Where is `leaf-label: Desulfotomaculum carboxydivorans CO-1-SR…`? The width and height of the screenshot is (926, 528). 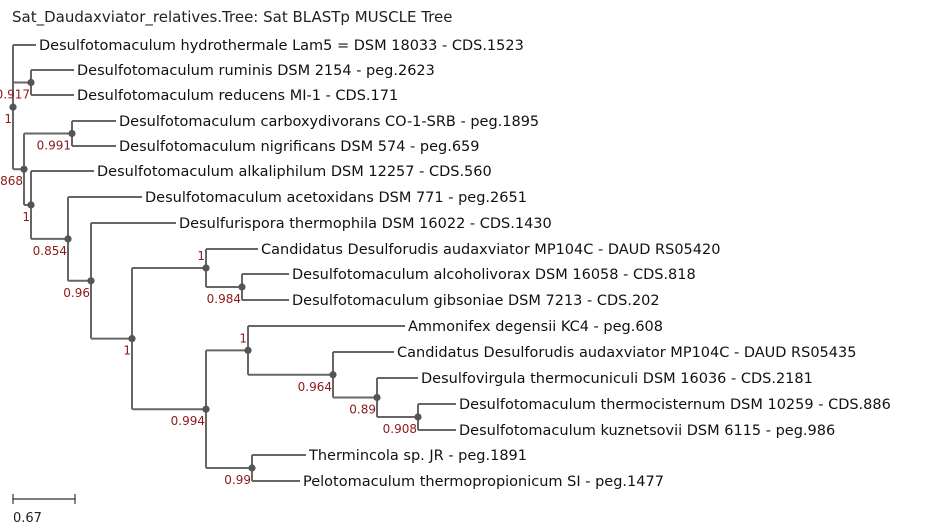
leaf-label: Desulfotomaculum carboxydivorans CO-1-SR… is located at coordinates (329, 122).